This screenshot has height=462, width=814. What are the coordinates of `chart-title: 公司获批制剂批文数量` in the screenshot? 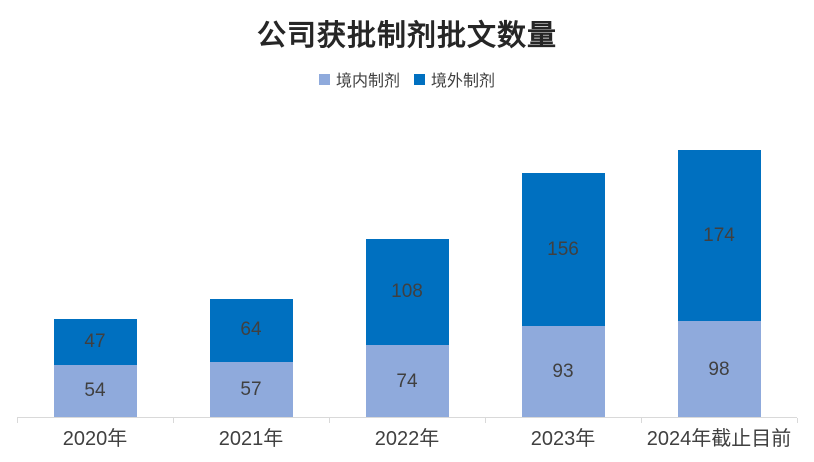 It's located at (406, 36).